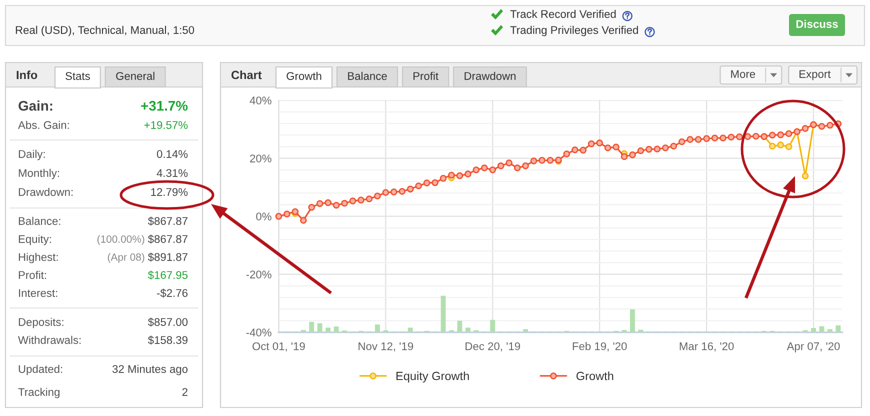 Image resolution: width=870 pixels, height=416 pixels. What do you see at coordinates (599, 347) in the screenshot?
I see `x-tick-label: Feb 19, '20` at bounding box center [599, 347].